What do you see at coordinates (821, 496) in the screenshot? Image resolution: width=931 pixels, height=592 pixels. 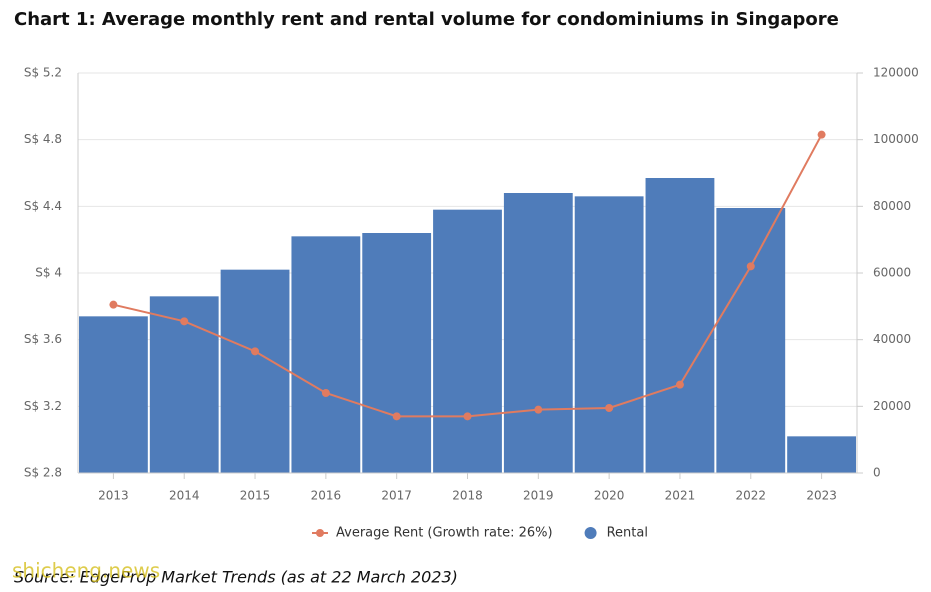 I see `x-tick-label: 2023` at bounding box center [821, 496].